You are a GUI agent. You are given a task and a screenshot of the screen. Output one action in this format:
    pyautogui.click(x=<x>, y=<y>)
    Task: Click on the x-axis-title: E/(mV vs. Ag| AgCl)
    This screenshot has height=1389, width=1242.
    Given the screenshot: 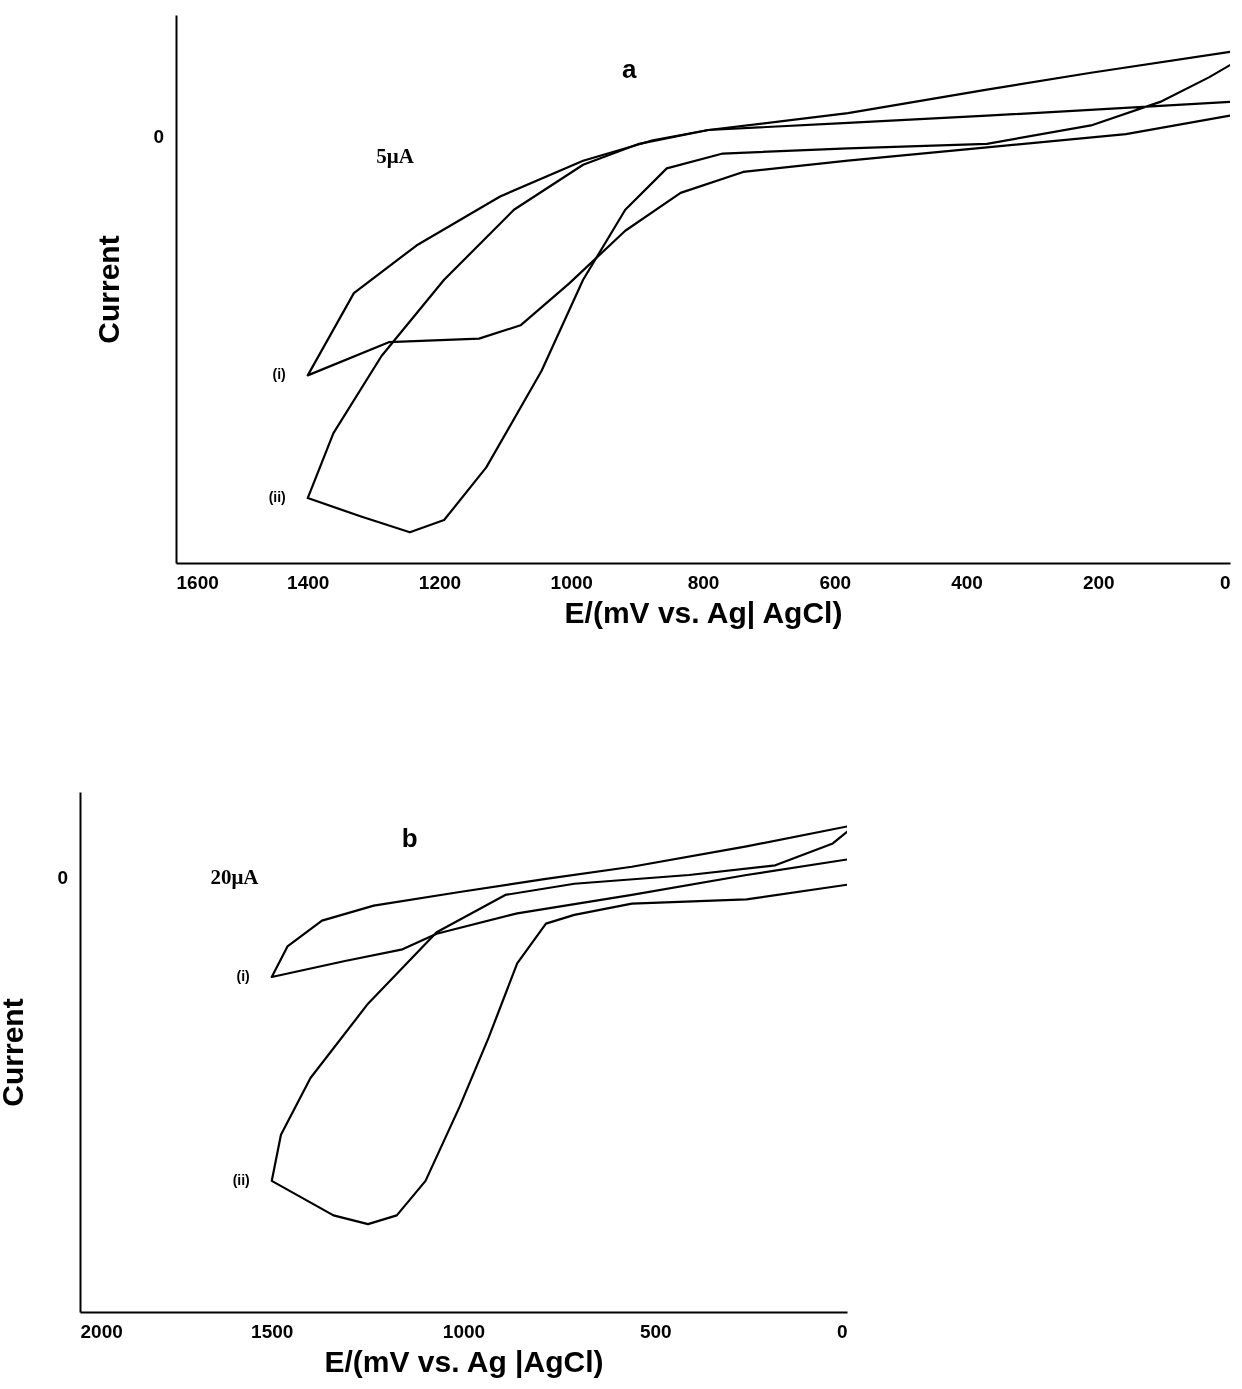 What is the action you would take?
    pyautogui.click(x=703, y=612)
    